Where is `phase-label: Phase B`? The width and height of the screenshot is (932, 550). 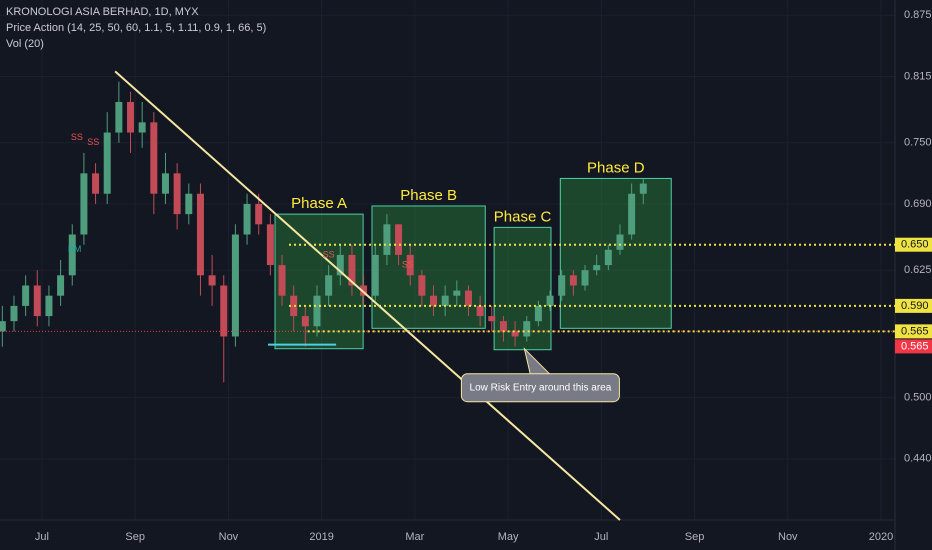
phase-label: Phase B is located at coordinates (428, 195).